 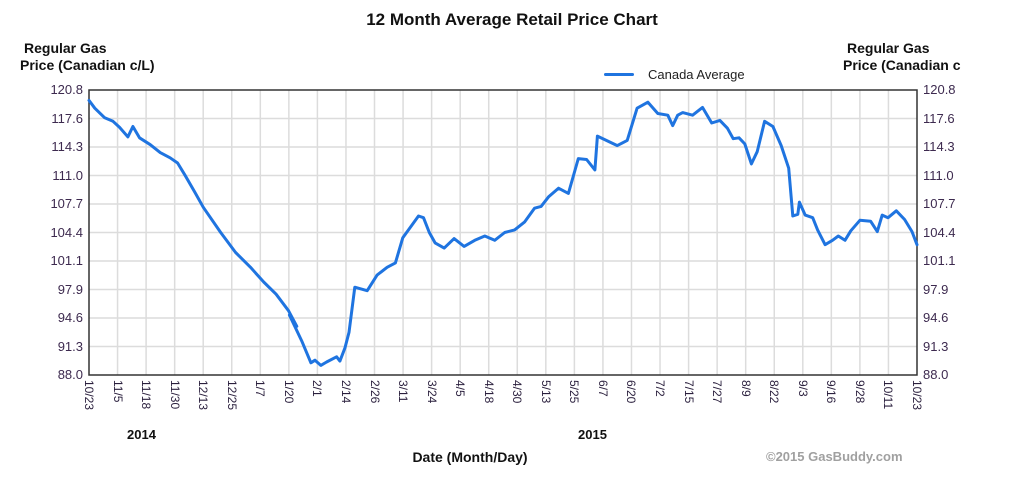 I want to click on legend: Canada Average, so click(x=674, y=74).